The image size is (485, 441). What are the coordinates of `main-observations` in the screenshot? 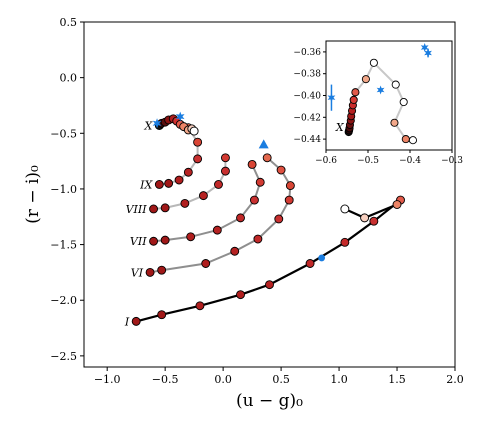 It's located at (239, 186).